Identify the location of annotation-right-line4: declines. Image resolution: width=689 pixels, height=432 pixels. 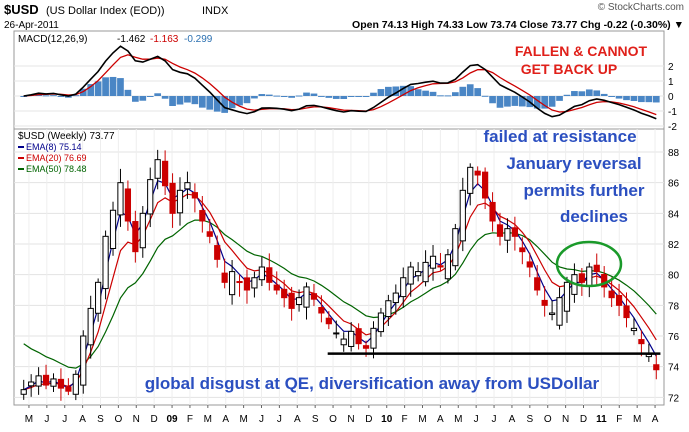
(594, 216).